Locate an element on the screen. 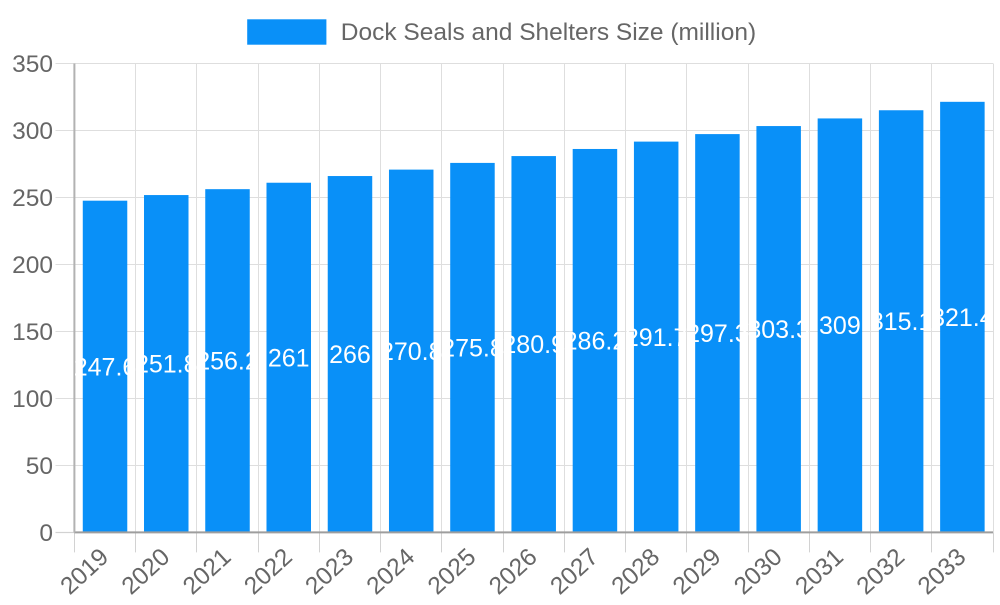 The width and height of the screenshot is (1000, 605). svg-text: 200 is located at coordinates (32, 265).